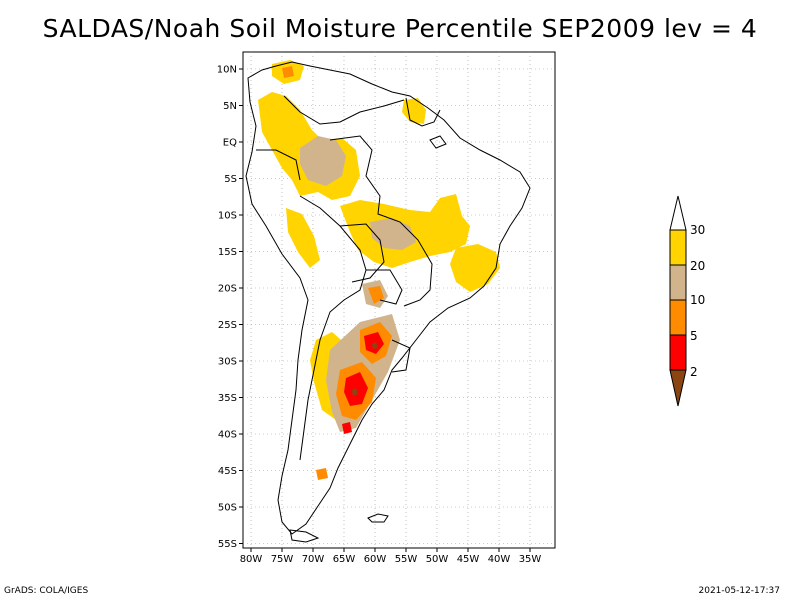  I want to click on lon-label: 50W, so click(437, 559).